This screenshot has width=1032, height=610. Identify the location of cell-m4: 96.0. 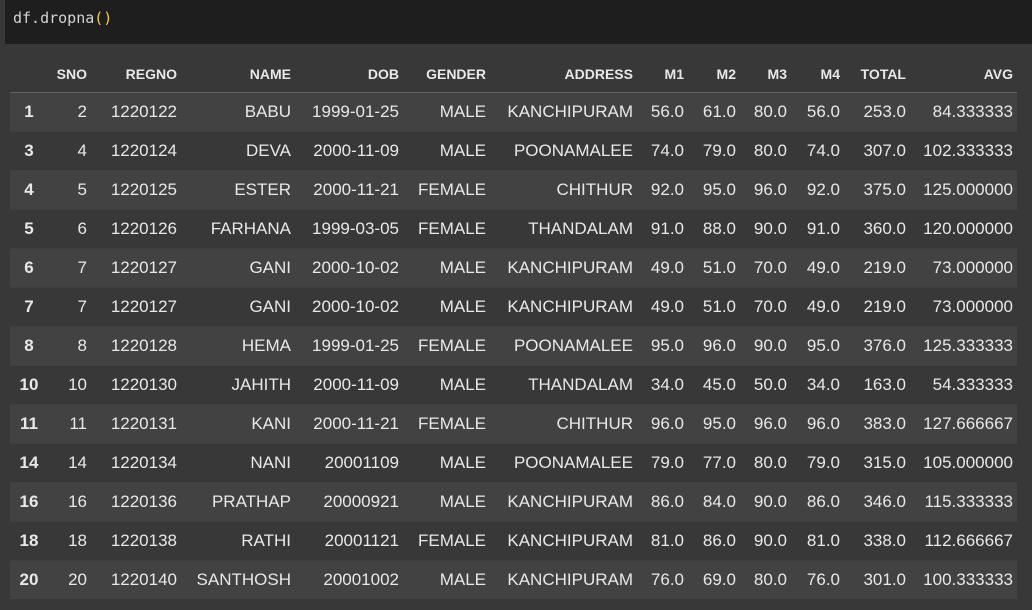
(817, 424).